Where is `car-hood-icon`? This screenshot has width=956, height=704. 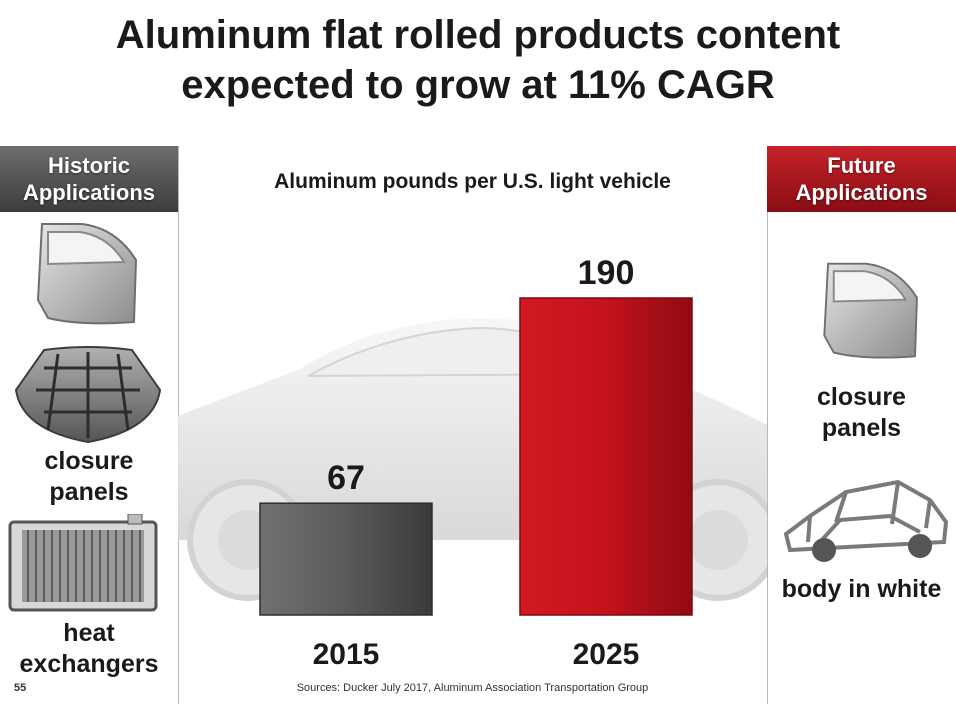
car-hood-icon is located at coordinates (88, 395).